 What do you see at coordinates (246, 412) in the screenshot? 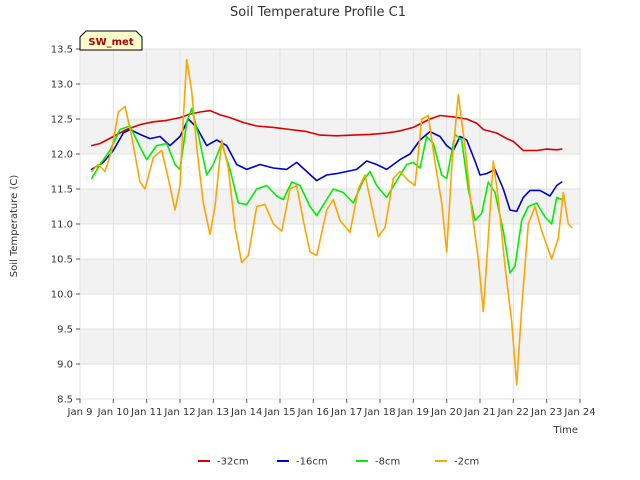
I see `x-tick-label: Jan 14` at bounding box center [246, 412].